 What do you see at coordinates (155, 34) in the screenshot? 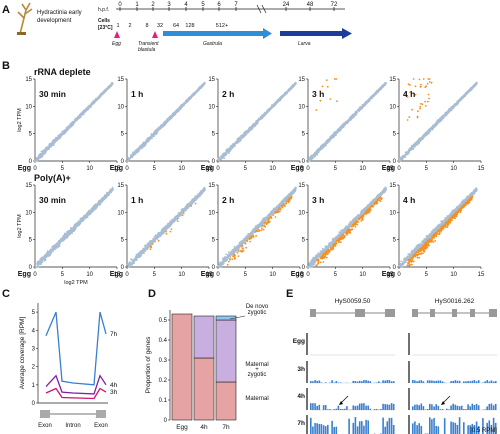
I see `blastula-marker-icon` at bounding box center [155, 34].